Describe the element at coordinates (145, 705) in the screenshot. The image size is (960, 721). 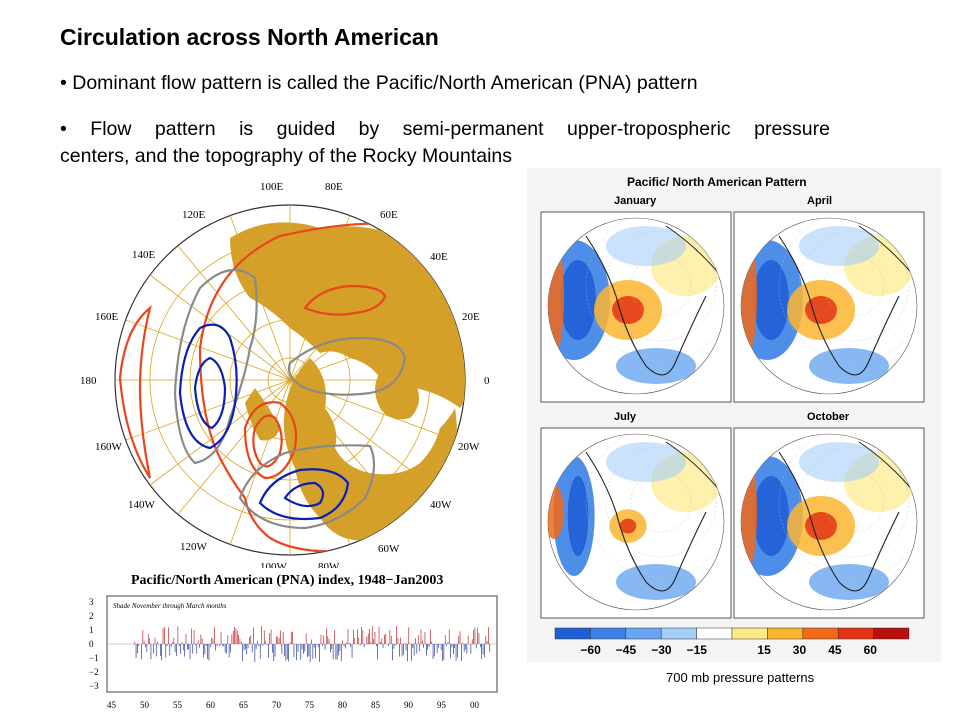
I see `pna-xtick: 50` at that location.